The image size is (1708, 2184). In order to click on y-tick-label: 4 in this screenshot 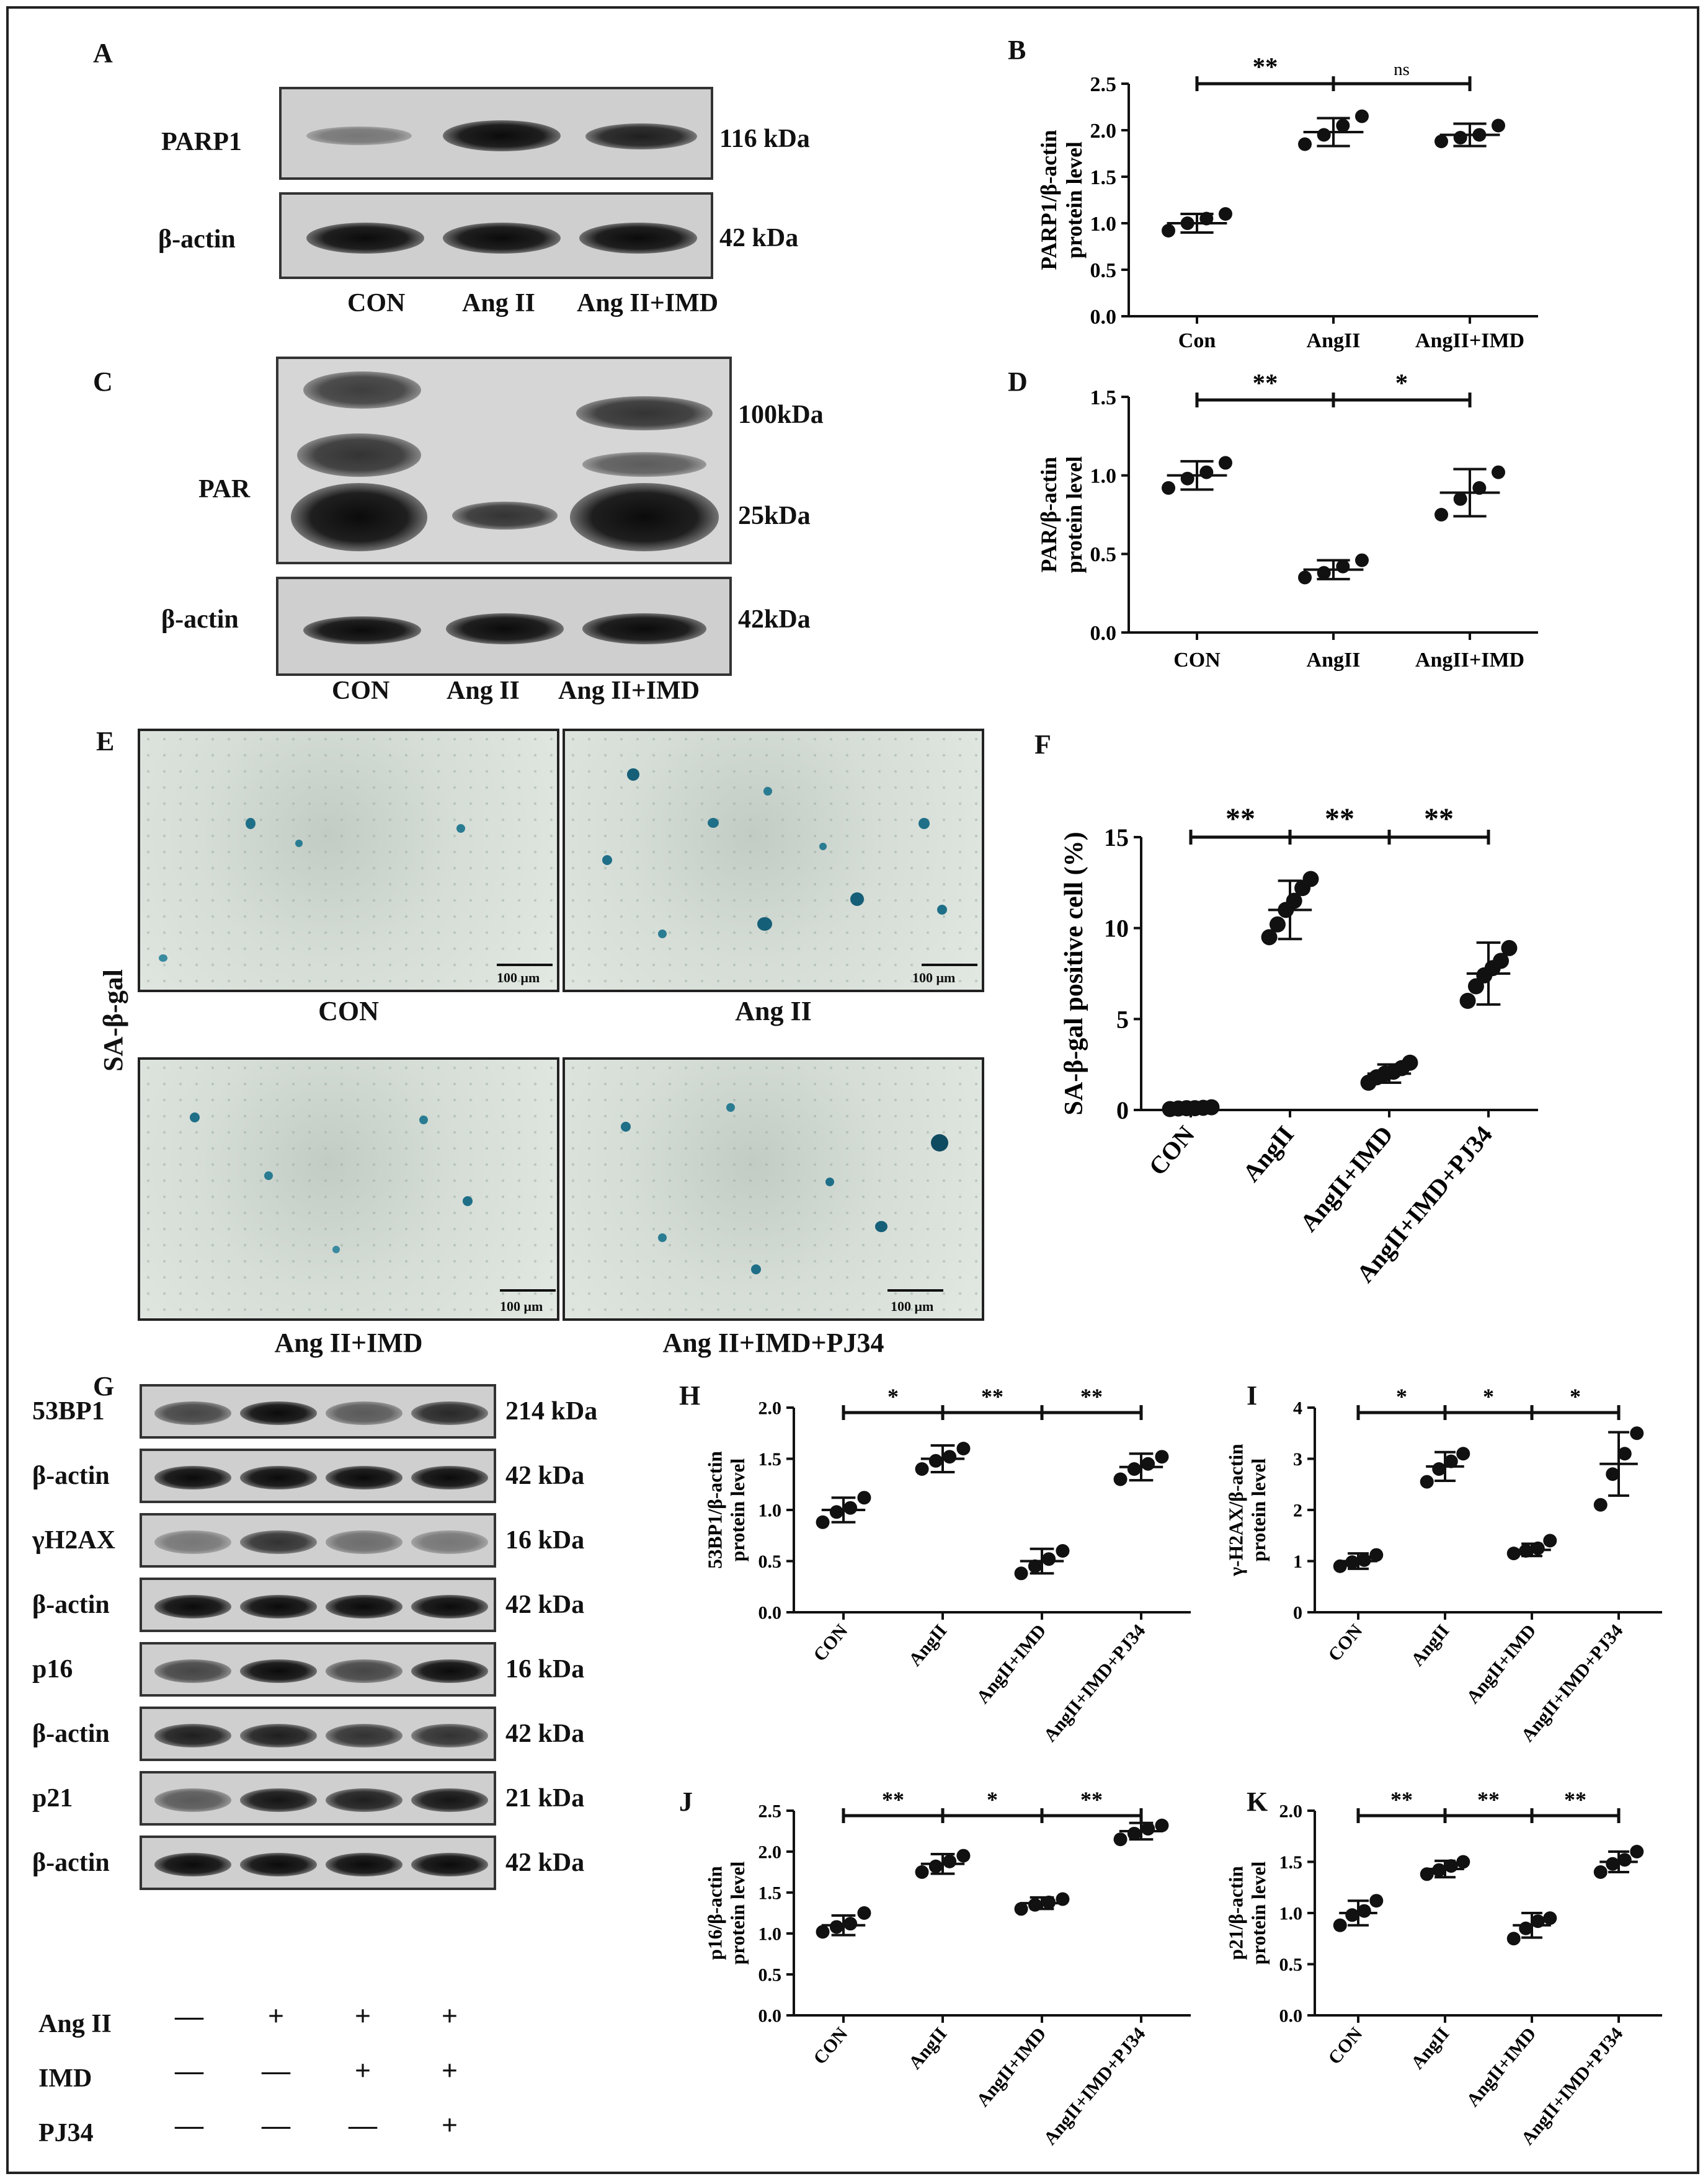, I will do `click(1297, 1409)`.